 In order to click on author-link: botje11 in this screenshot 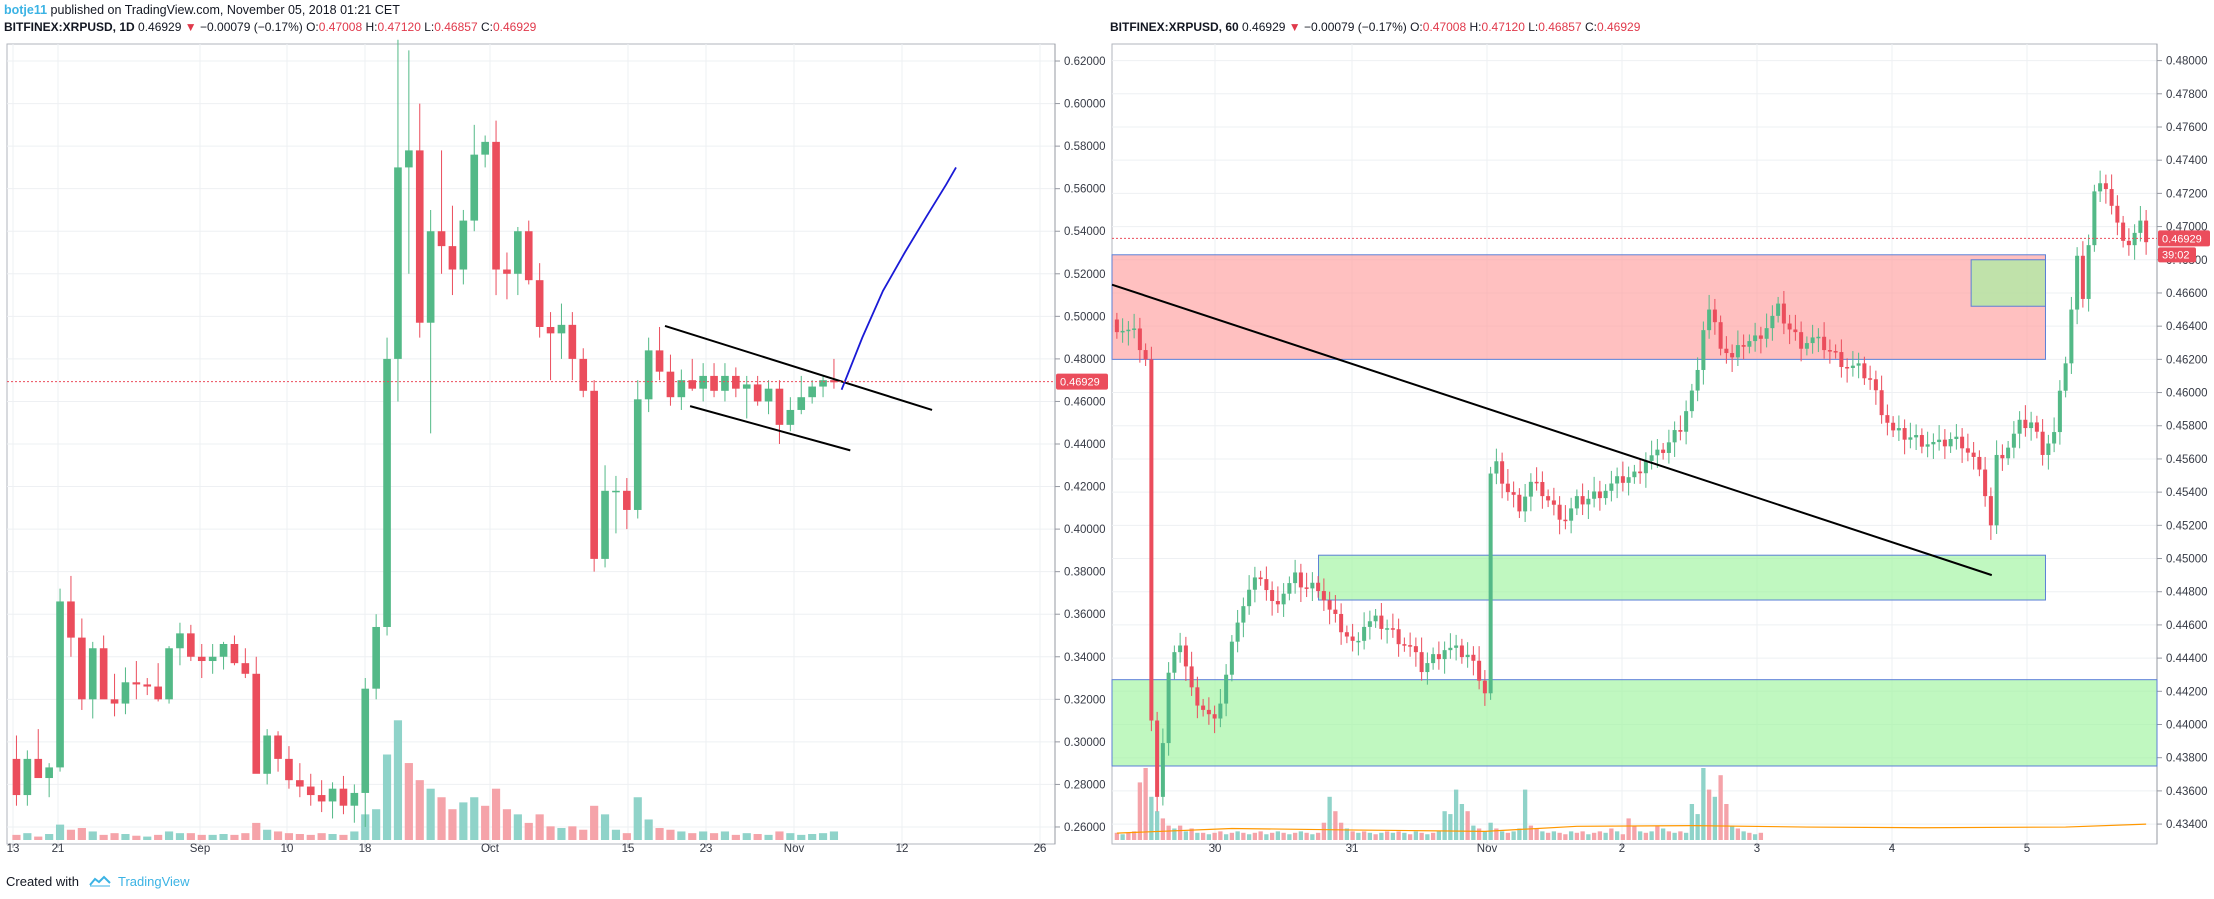, I will do `click(26, 10)`.